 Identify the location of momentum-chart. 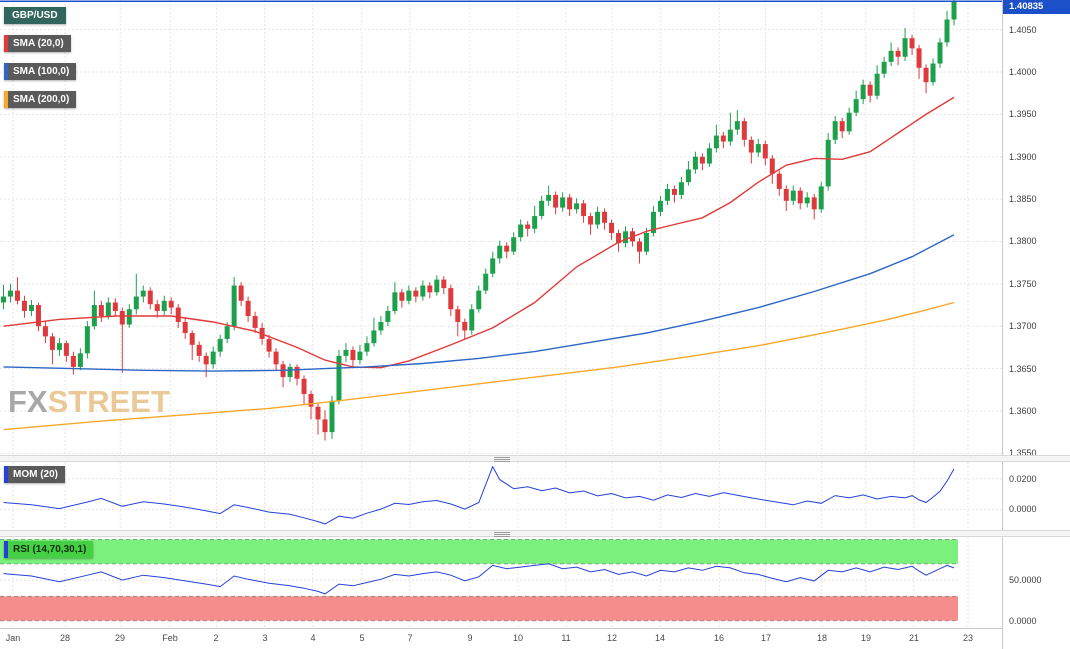
(501, 496).